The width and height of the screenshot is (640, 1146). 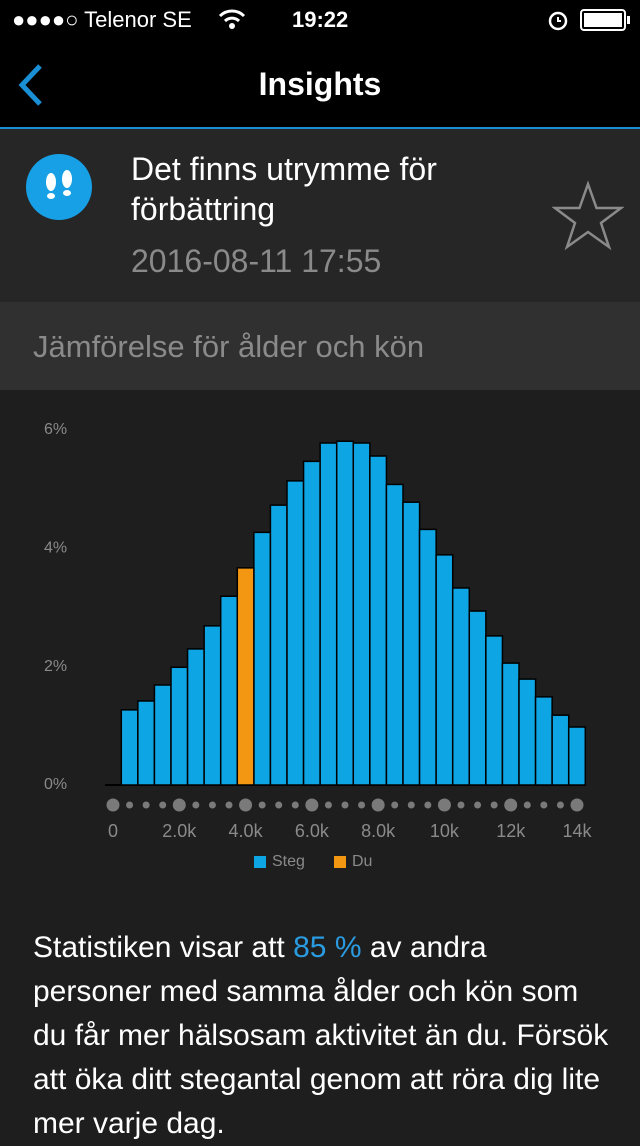 What do you see at coordinates (55, 784) in the screenshot?
I see `y-tick-label: 0%` at bounding box center [55, 784].